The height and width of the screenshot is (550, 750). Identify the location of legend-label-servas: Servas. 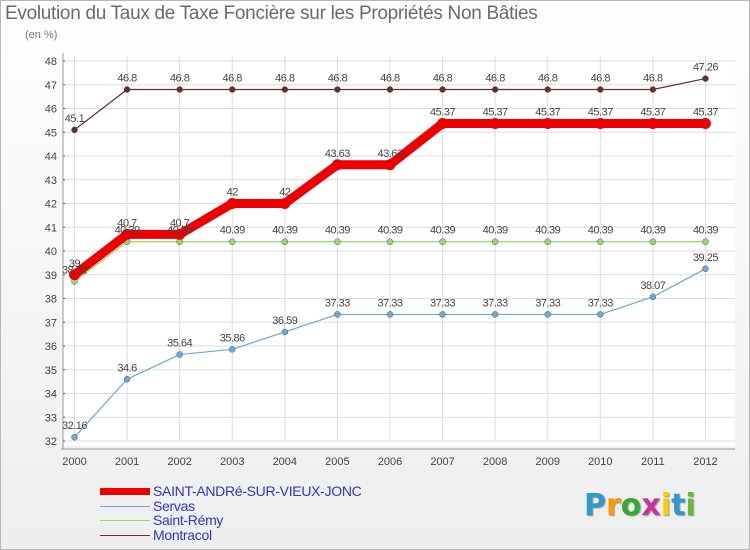
(174, 505).